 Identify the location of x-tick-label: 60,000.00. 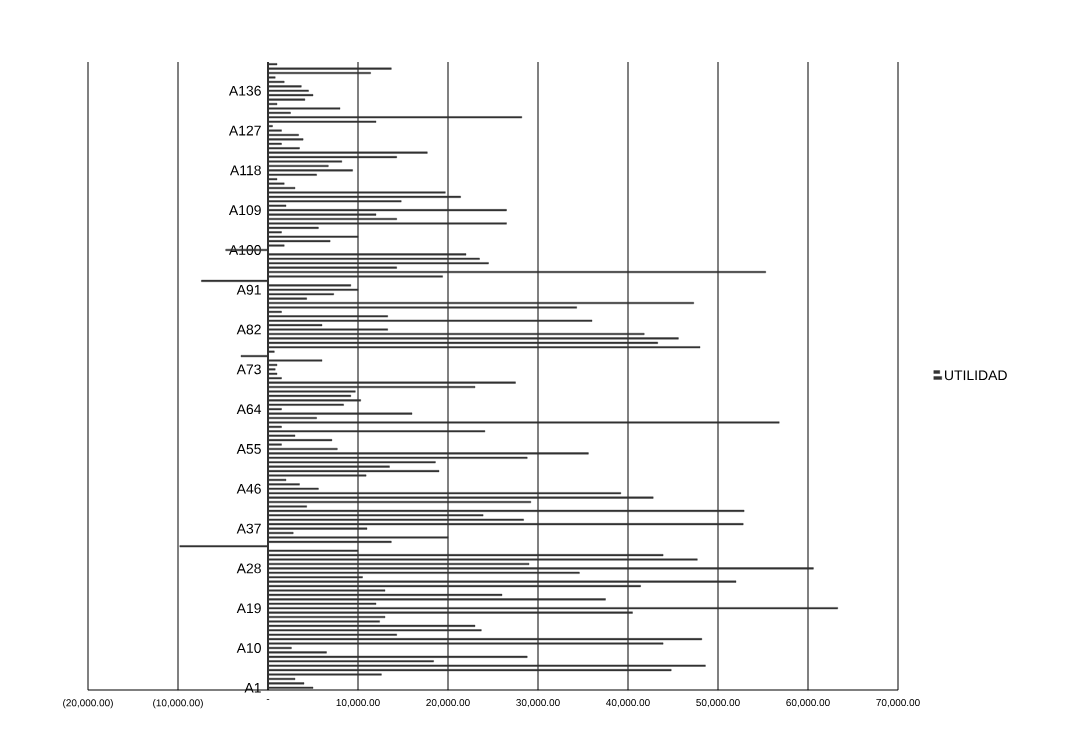
(808, 703).